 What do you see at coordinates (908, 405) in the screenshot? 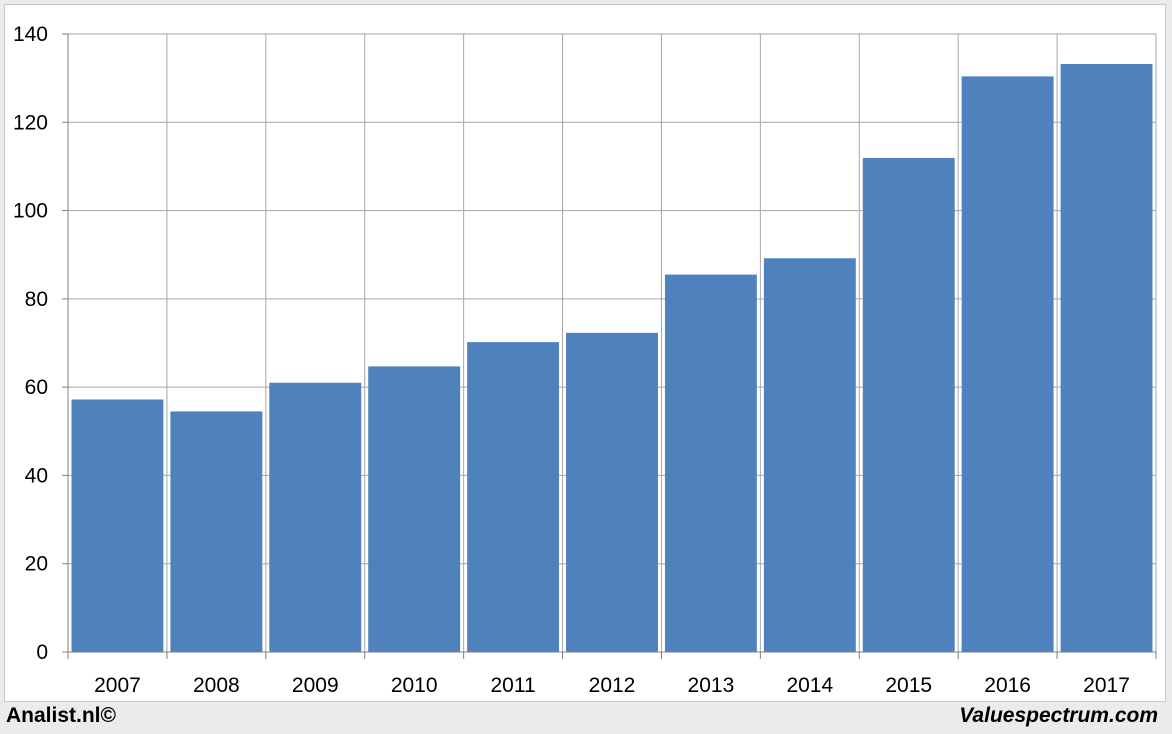
I see `bar-2015` at bounding box center [908, 405].